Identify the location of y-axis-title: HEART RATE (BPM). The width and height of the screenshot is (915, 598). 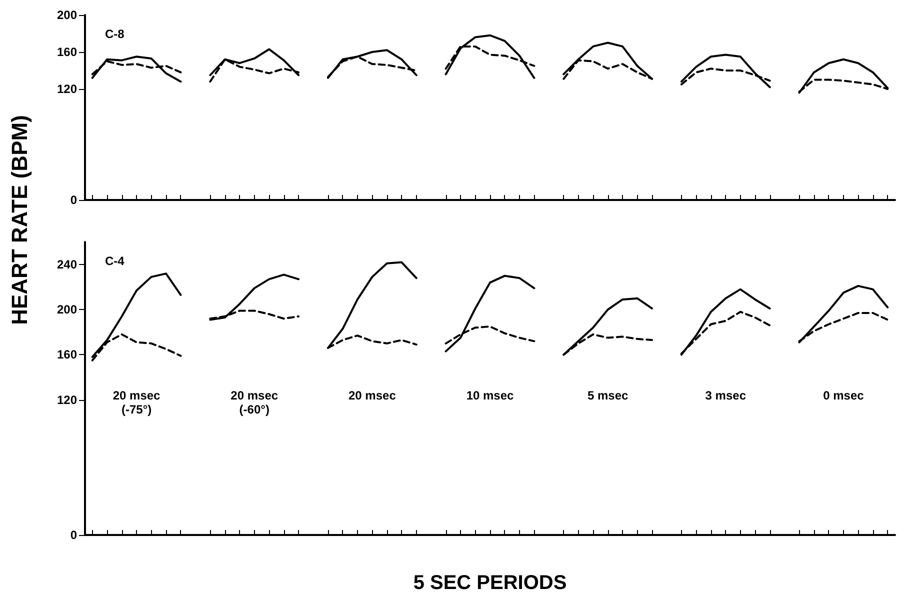
(20, 220).